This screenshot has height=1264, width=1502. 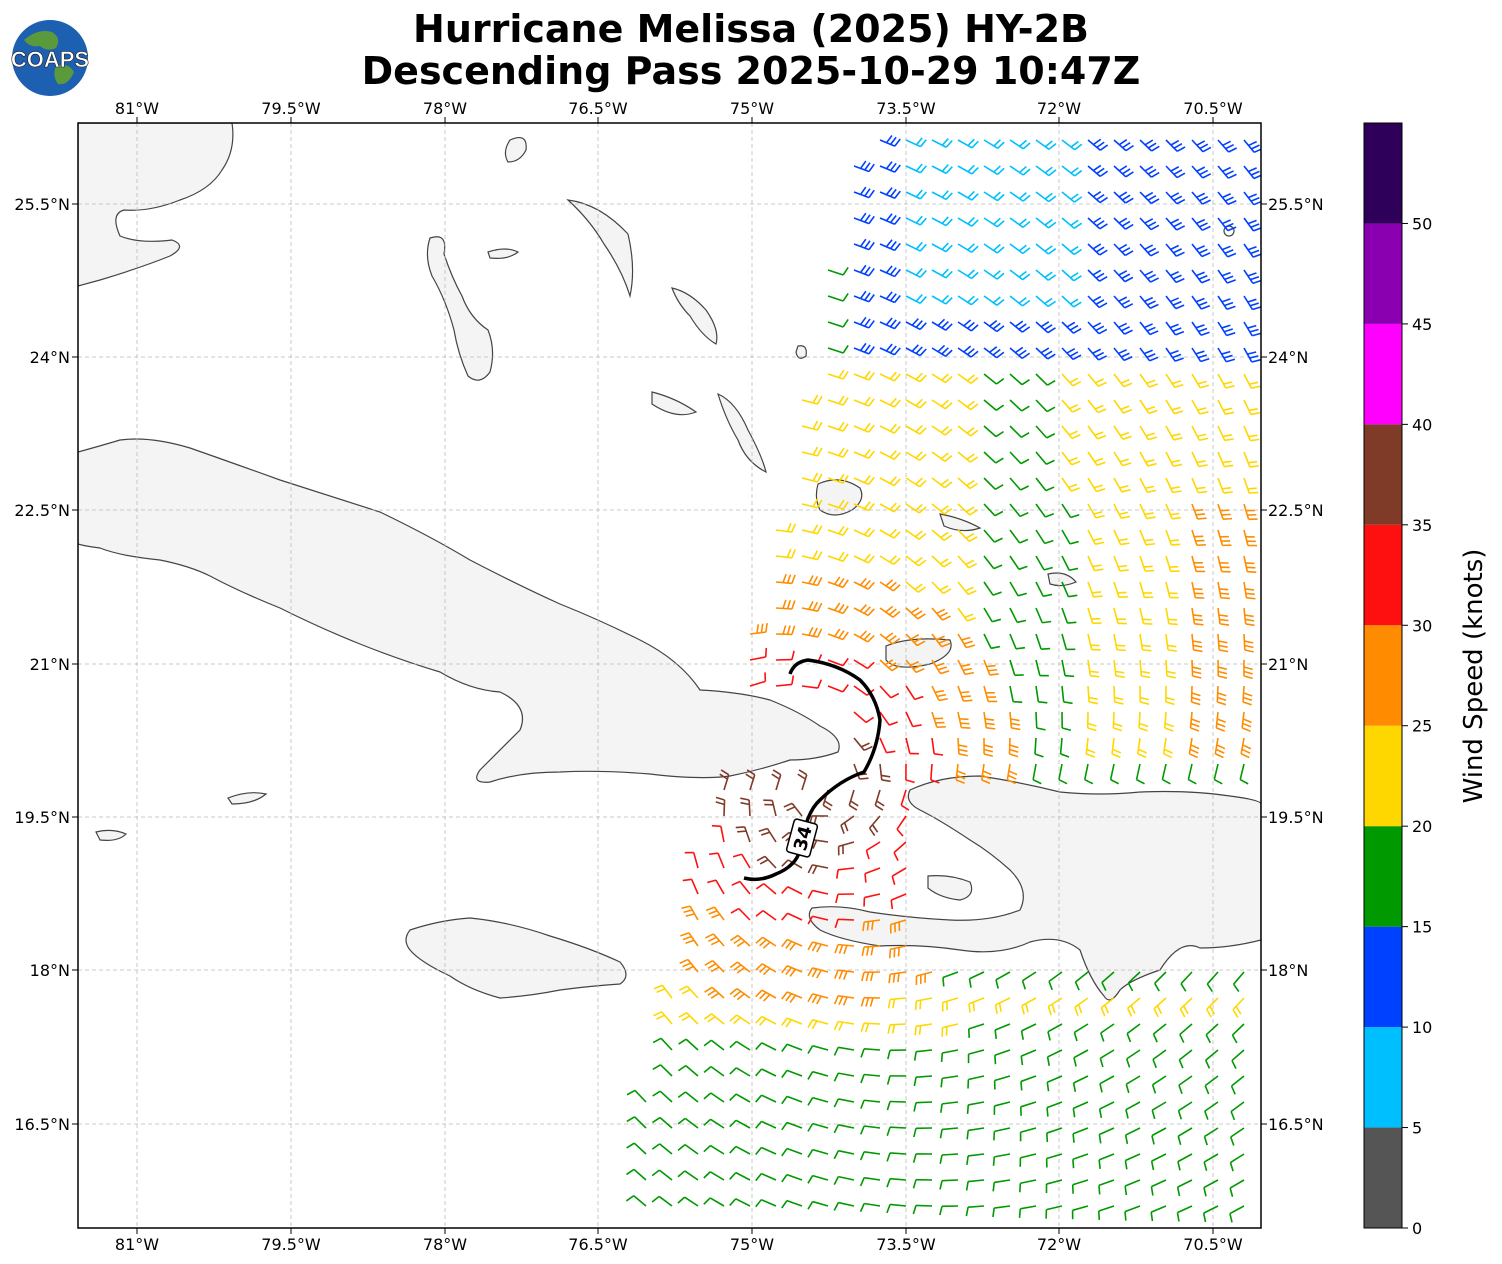 What do you see at coordinates (1296, 204) in the screenshot?
I see `lat-tick-label-right: 25.5°N` at bounding box center [1296, 204].